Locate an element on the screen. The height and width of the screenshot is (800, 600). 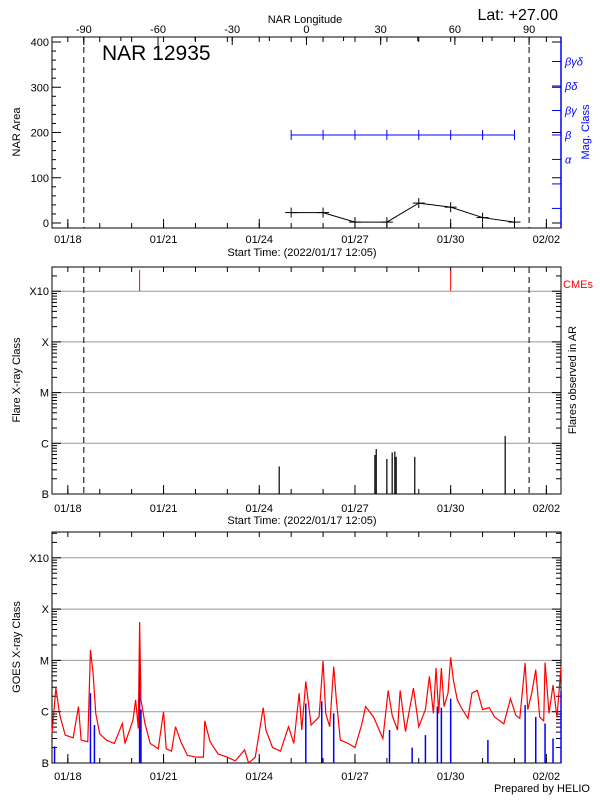
goes-class-axis-label: GOES X-ray Class is located at coordinates (17, 647).